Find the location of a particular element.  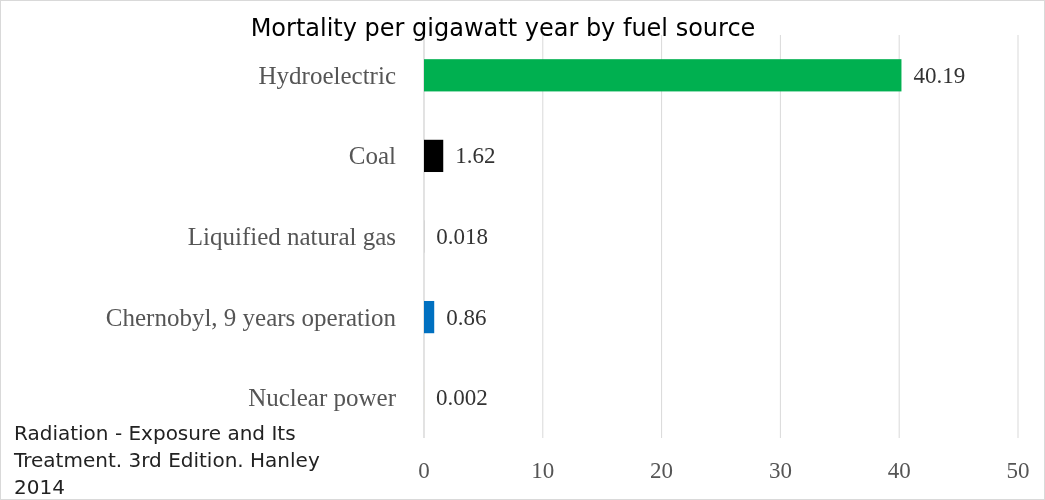

data-label: 40.19 is located at coordinates (939, 75).